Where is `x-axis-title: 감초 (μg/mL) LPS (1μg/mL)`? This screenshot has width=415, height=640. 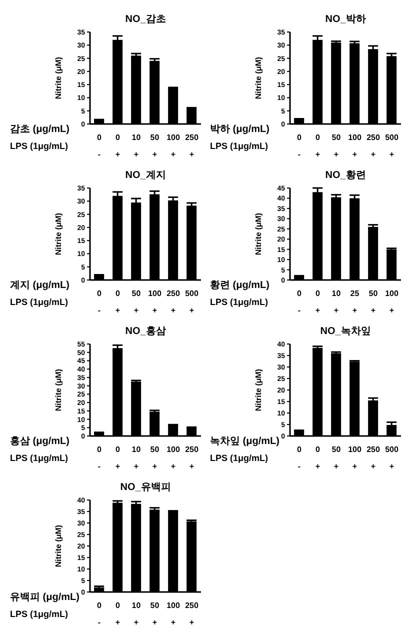
x-axis-title: 감초 (μg/mL) LPS (1μg/mL) is located at coordinates (40, 137).